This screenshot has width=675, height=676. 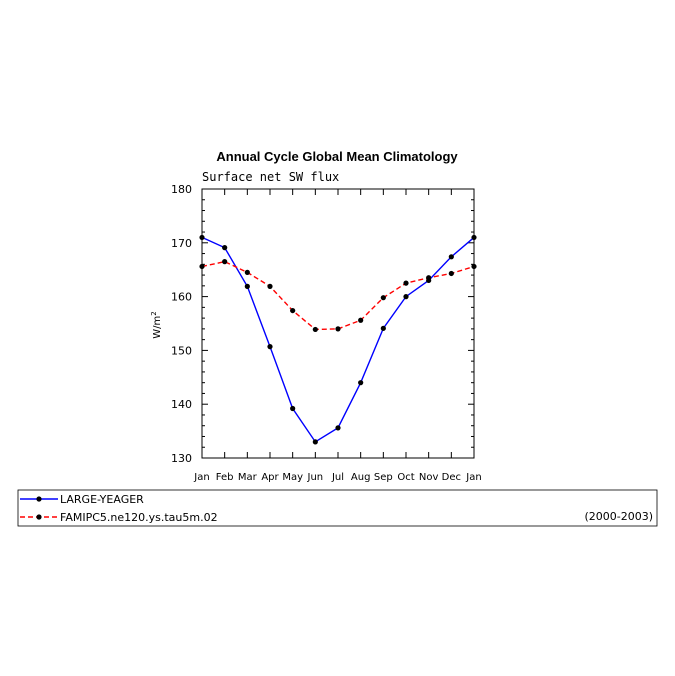 What do you see at coordinates (181, 243) in the screenshot?
I see `y-tick-label: 170` at bounding box center [181, 243].